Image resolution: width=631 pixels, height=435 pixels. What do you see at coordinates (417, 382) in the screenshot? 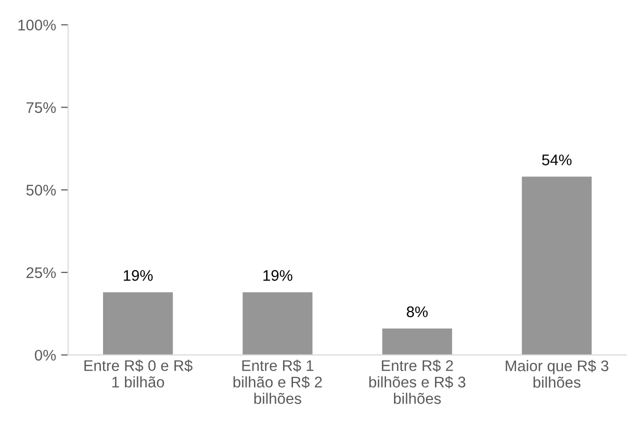
I see `x-tick-label: Entre R$ 2 bilhões e R$ 3 bilhões` at bounding box center [417, 382].